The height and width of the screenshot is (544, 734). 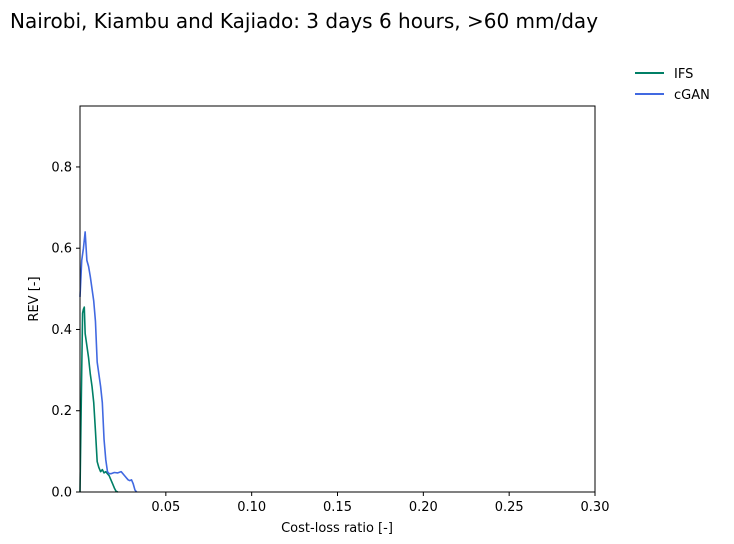 I want to click on x-tick-label: 0.25, so click(x=509, y=507).